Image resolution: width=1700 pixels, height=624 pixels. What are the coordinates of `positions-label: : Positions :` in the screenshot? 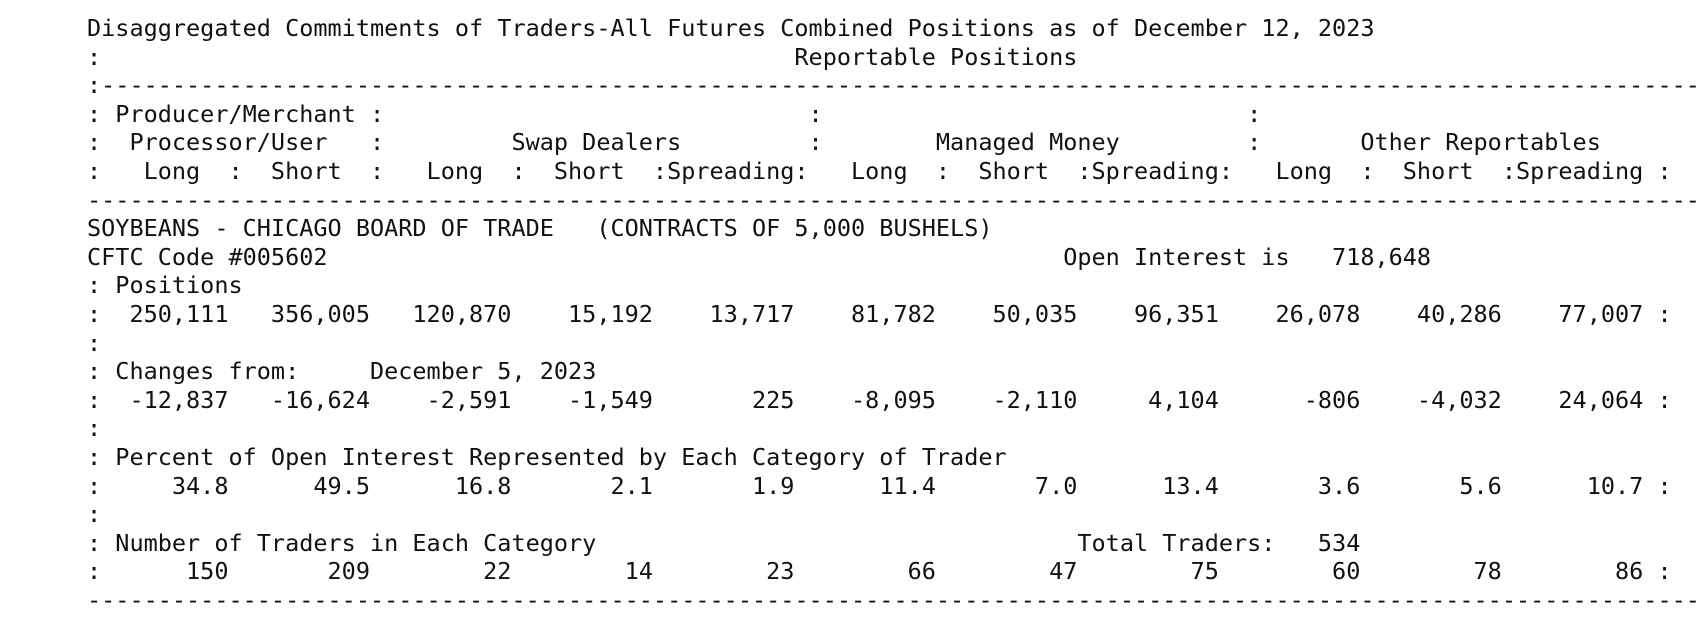 It's located at (893, 285).